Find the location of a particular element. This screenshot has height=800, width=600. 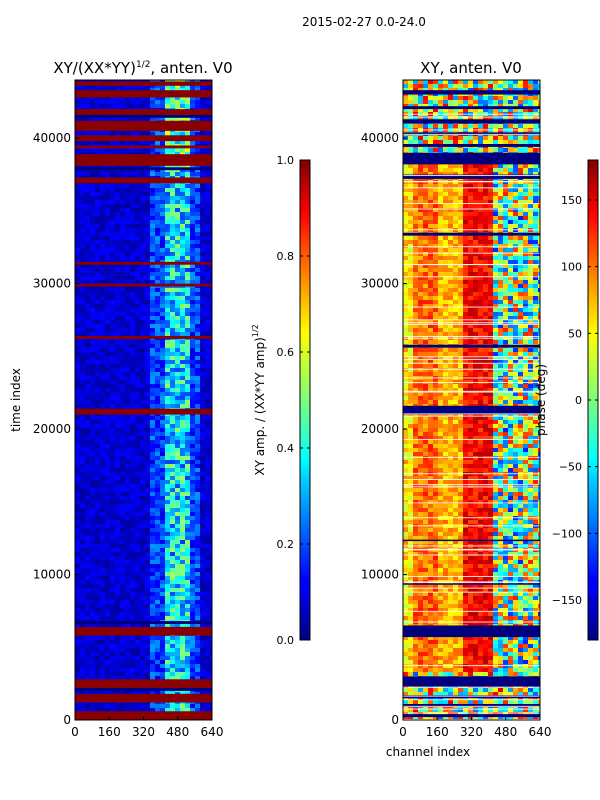

amplitude-y-axis-label: time index is located at coordinates (16, 400).